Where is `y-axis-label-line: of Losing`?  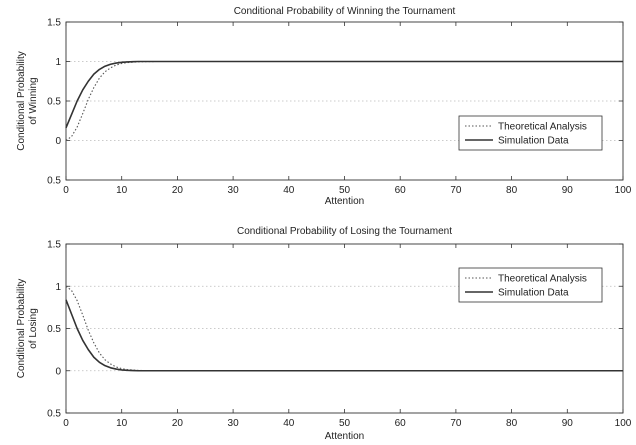 y-axis-label-line: of Losing is located at coordinates (33, 328).